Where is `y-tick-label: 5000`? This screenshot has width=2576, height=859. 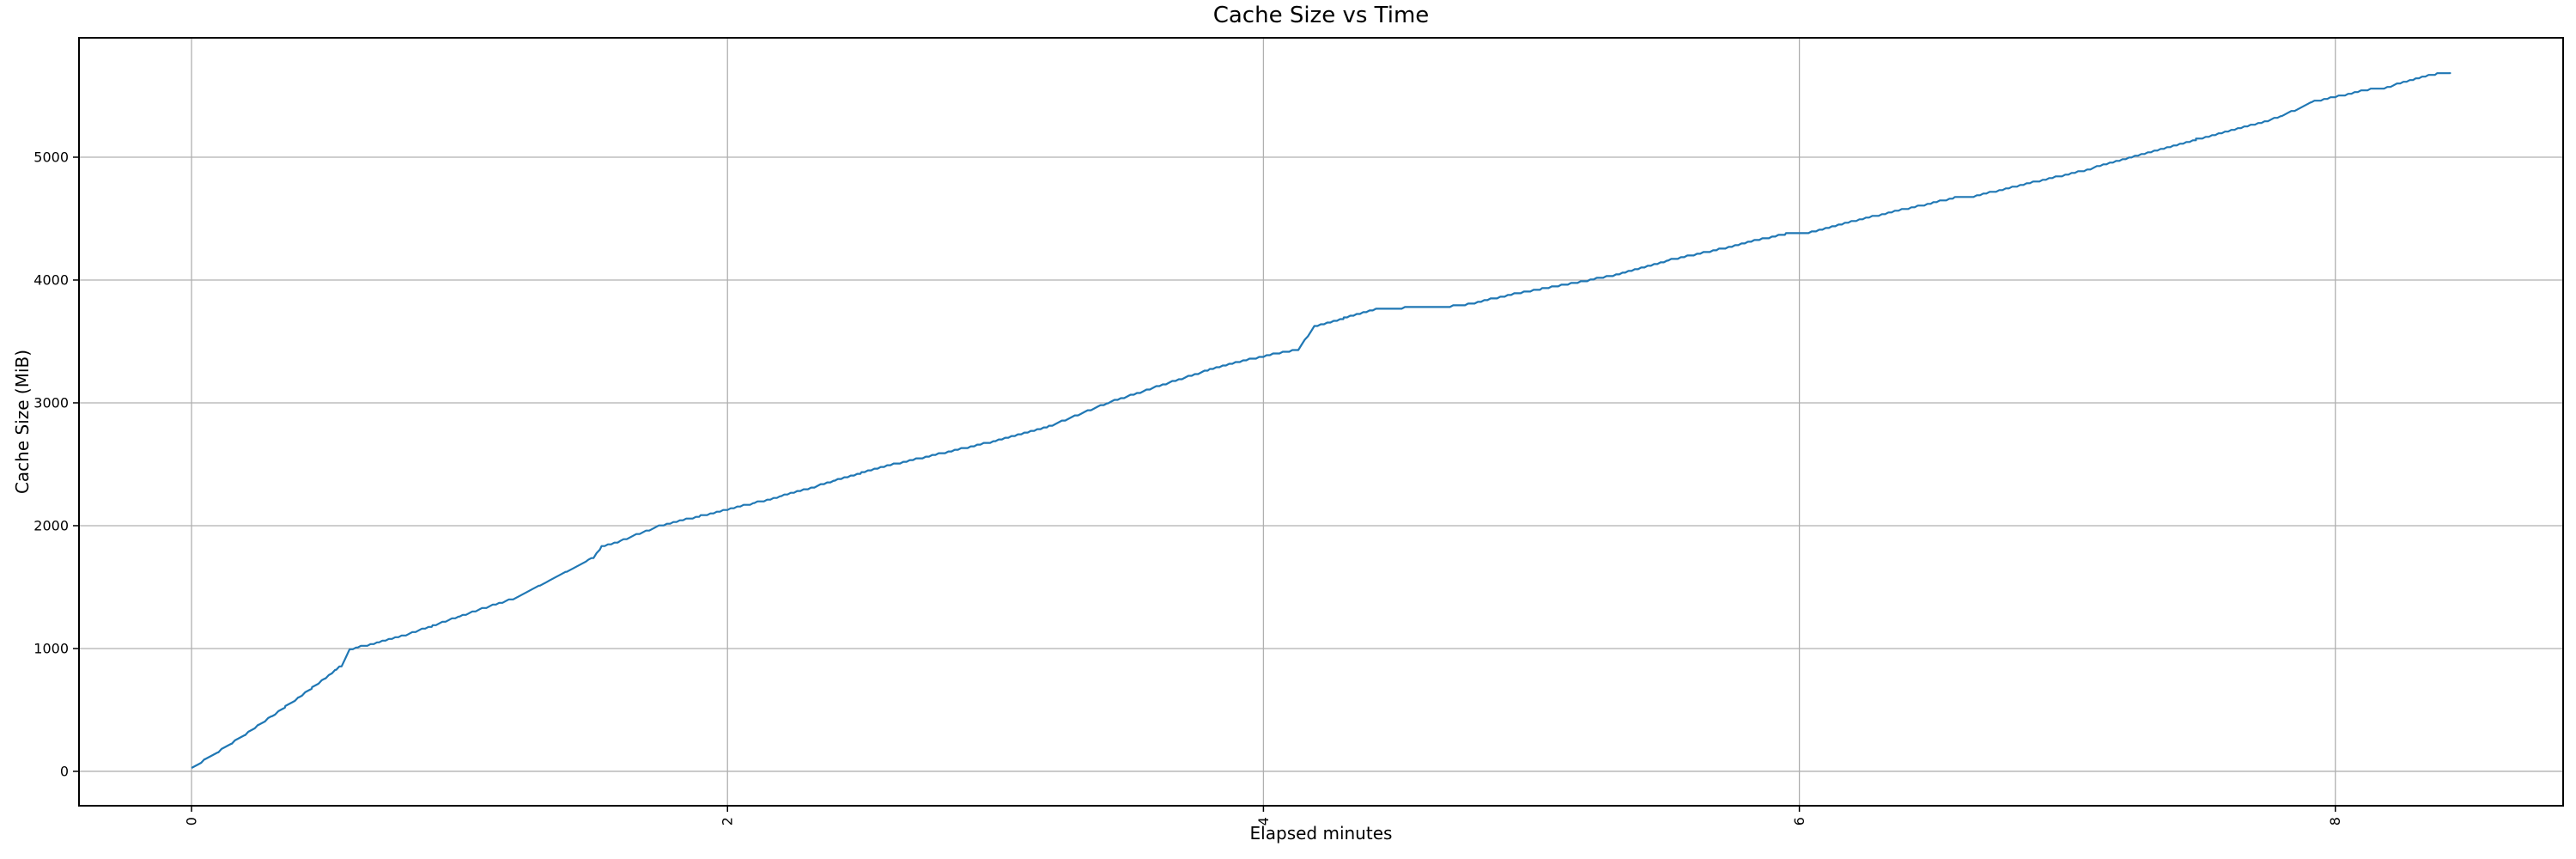 y-tick-label: 5000 is located at coordinates (51, 157).